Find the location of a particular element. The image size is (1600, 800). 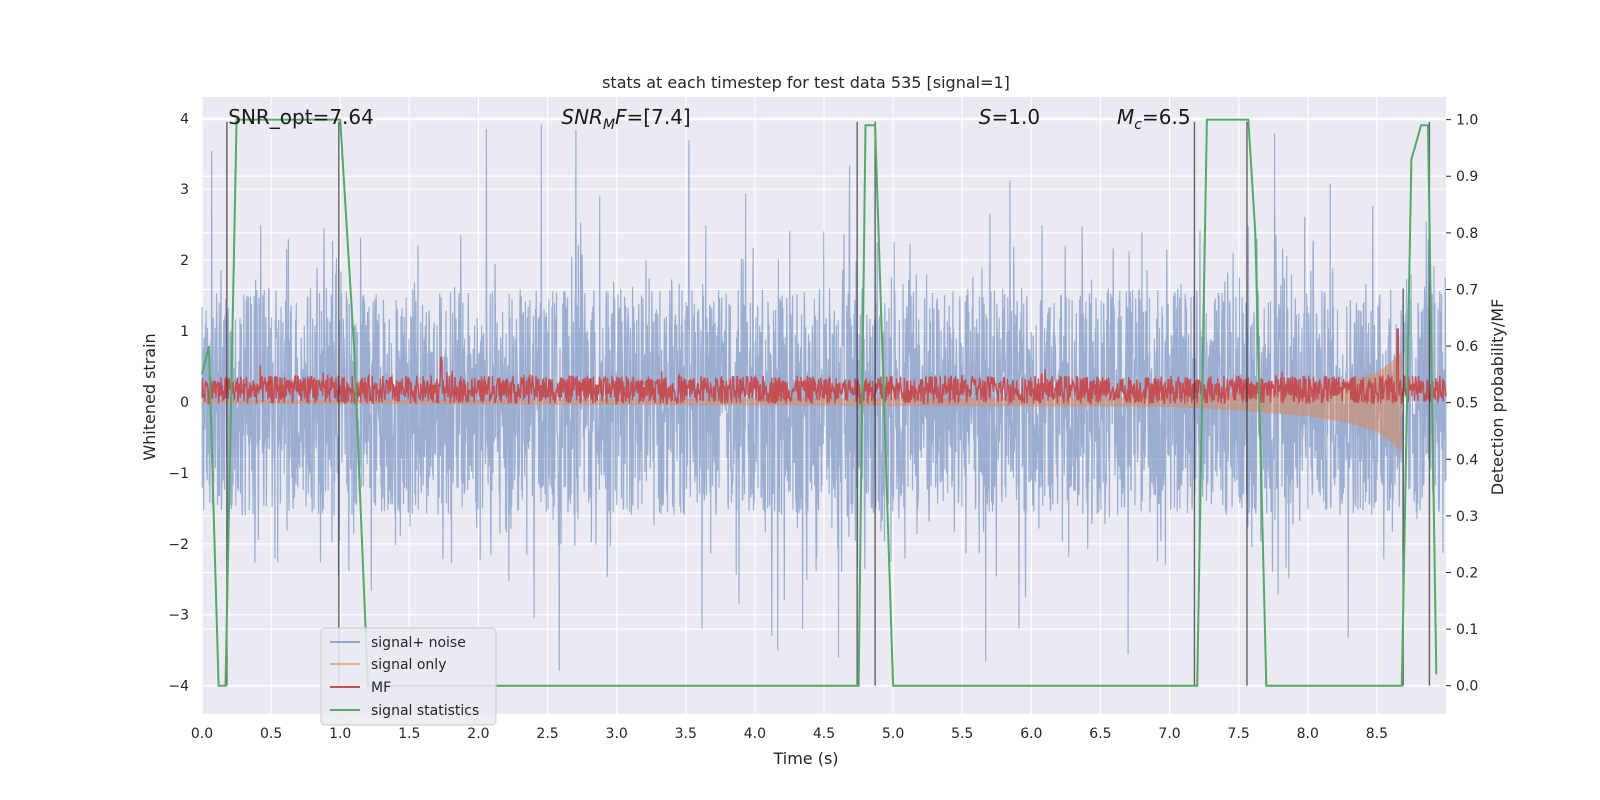

y-right-tick-label: 0.0 is located at coordinates (1467, 687).